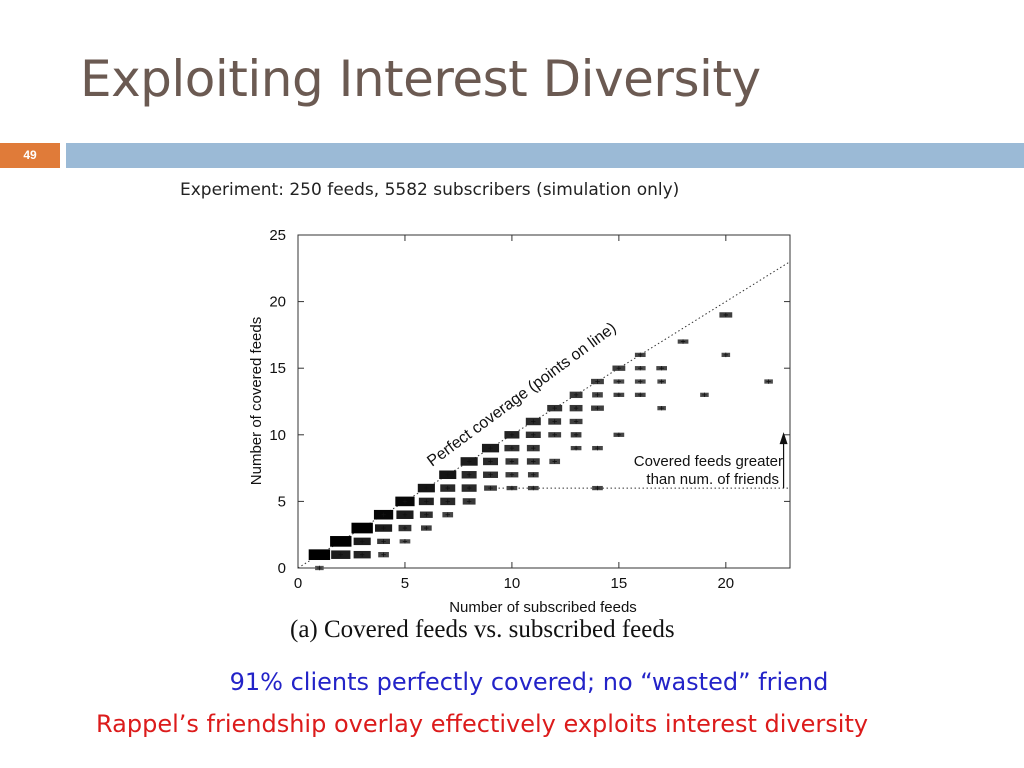 The height and width of the screenshot is (768, 1024). Describe the element at coordinates (783, 438) in the screenshot. I see `annotation-arrow-head` at that location.